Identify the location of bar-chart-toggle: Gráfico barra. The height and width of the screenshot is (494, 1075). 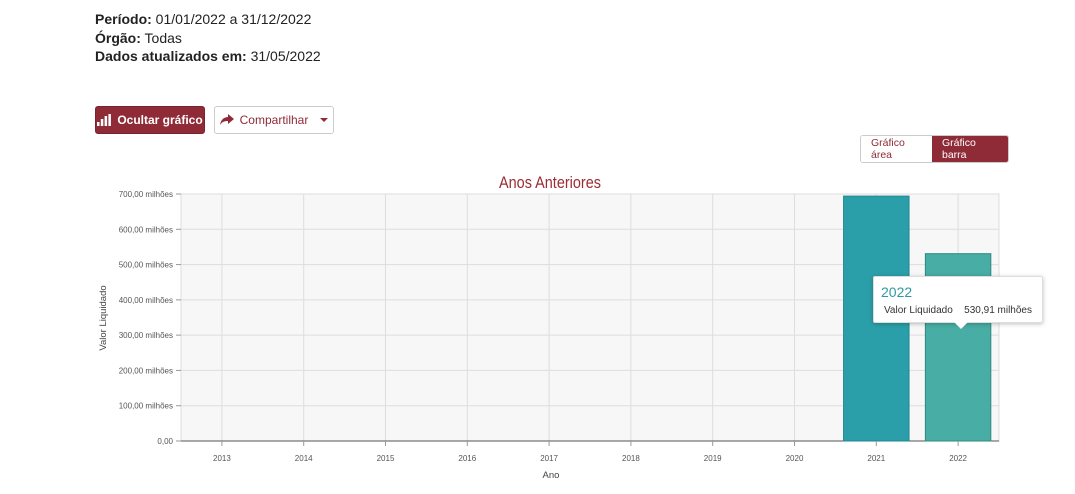
(970, 149).